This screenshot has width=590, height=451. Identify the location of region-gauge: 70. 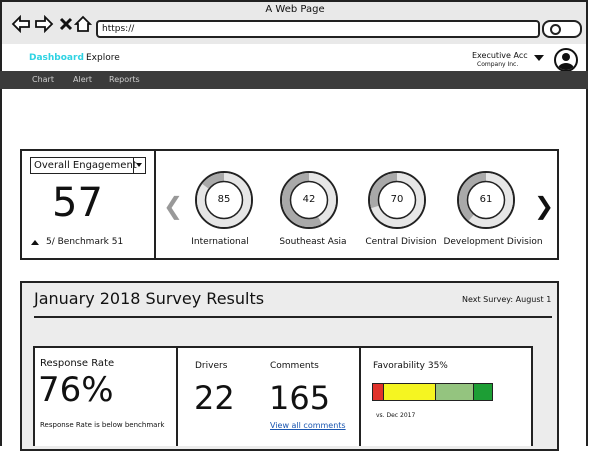
(397, 200).